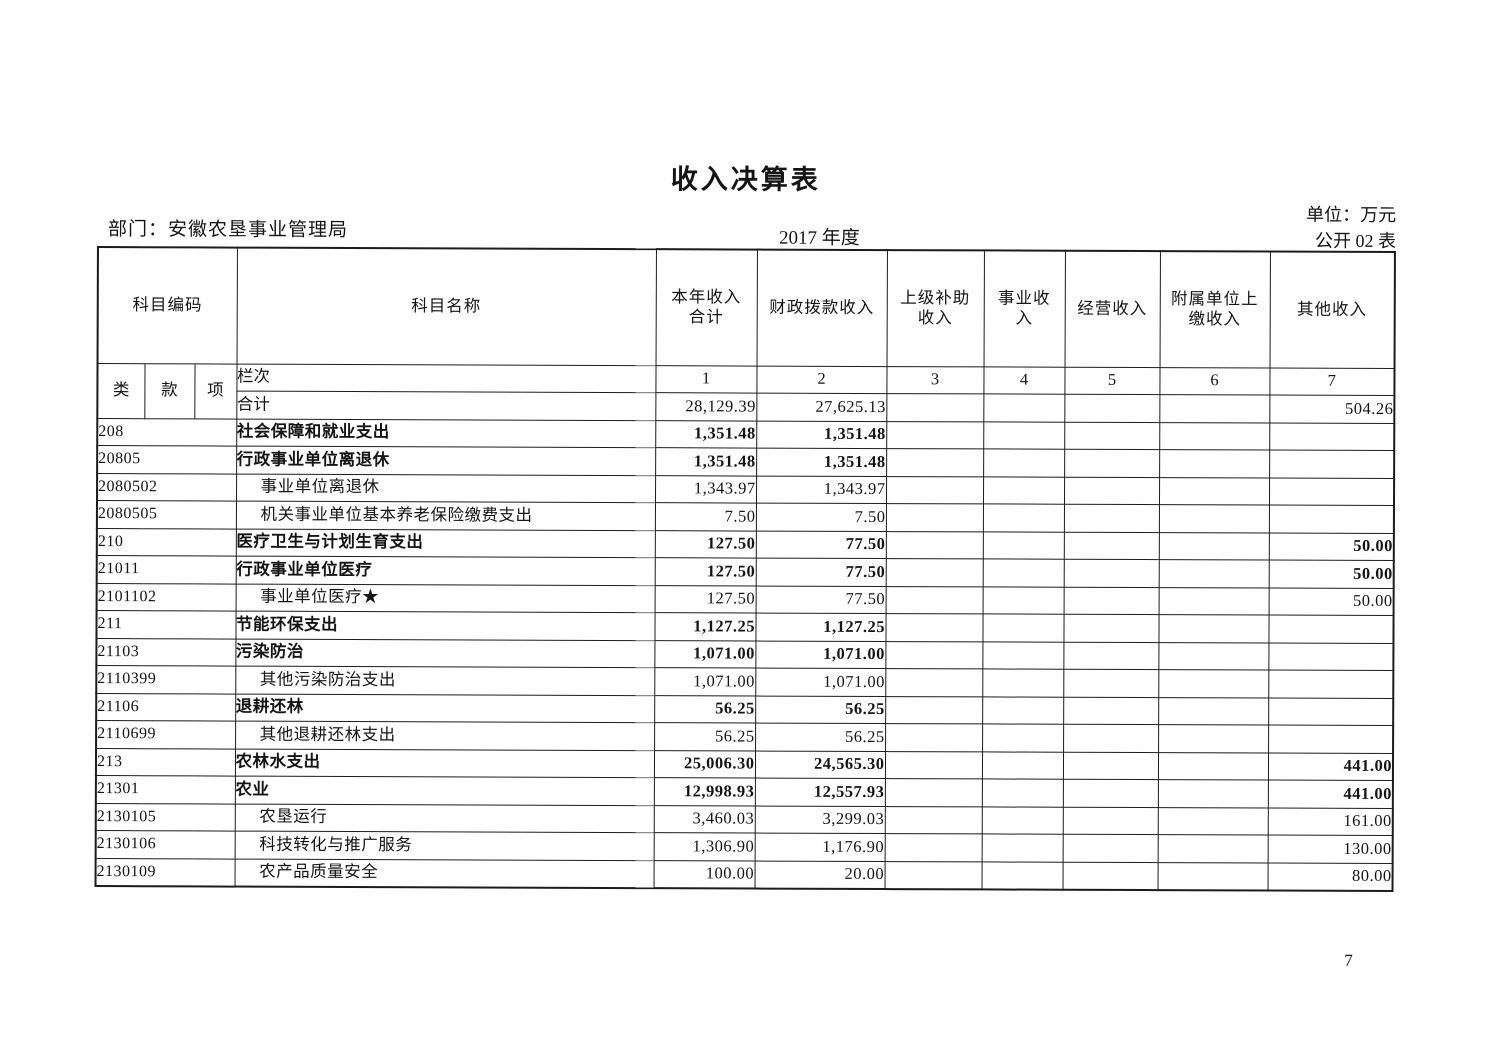 The height and width of the screenshot is (1055, 1500). What do you see at coordinates (935, 308) in the screenshot?
I see `header-superior-subsidy: 上级补助收入` at bounding box center [935, 308].